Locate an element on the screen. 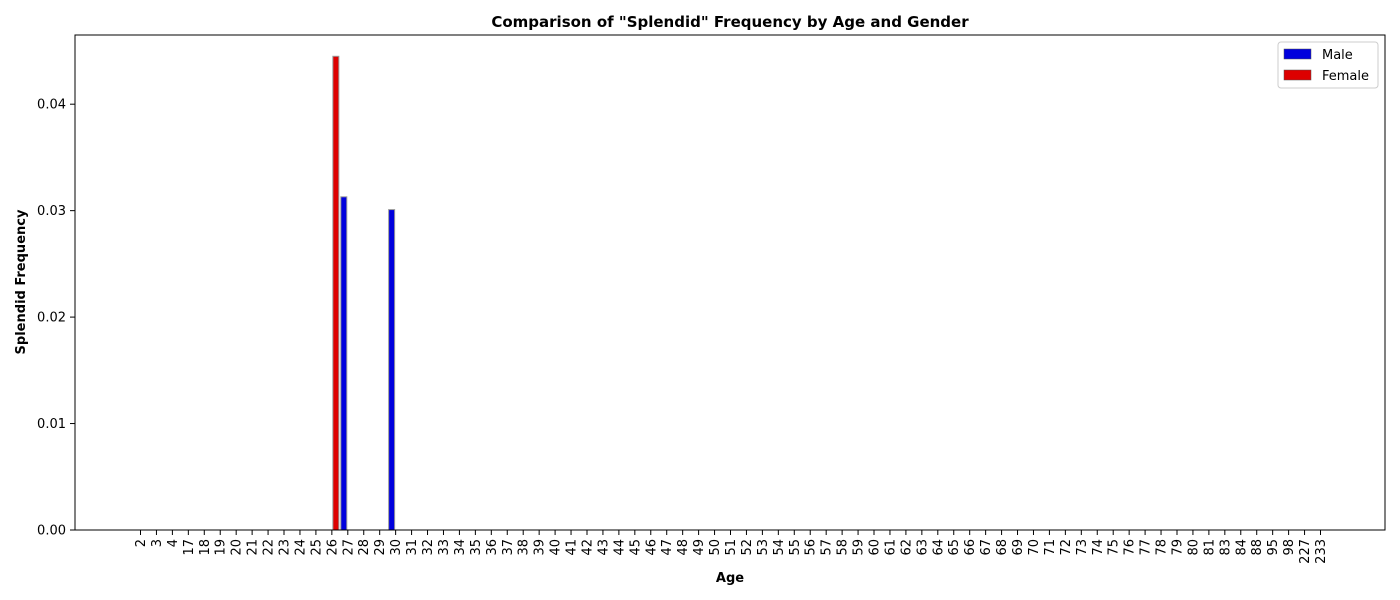 This screenshot has width=1400, height=600. x-tick-label: 50 is located at coordinates (715, 547).